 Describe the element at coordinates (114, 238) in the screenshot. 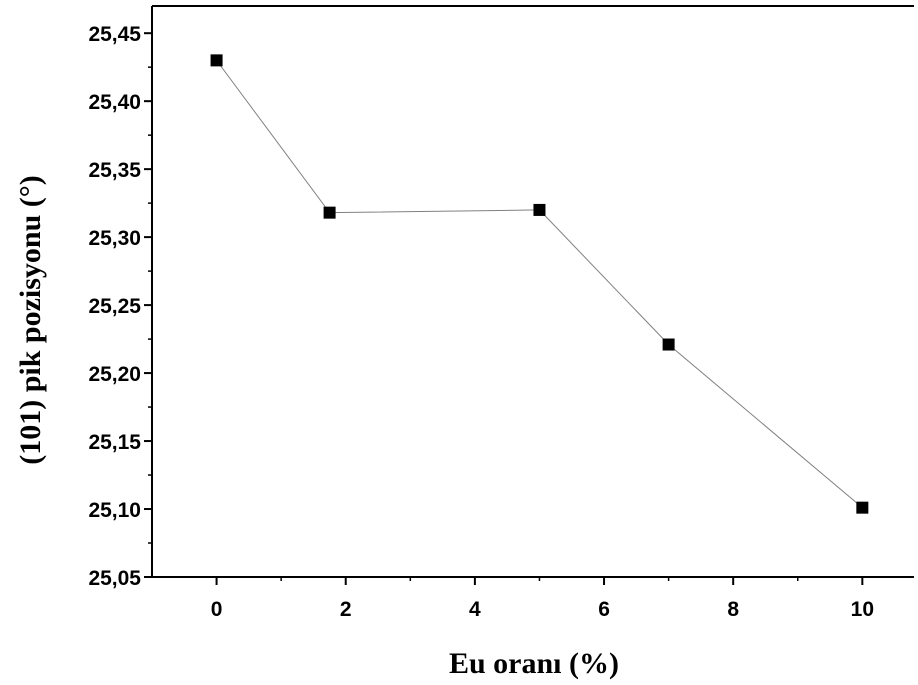

I see `y-tick-label: 25,30` at that location.